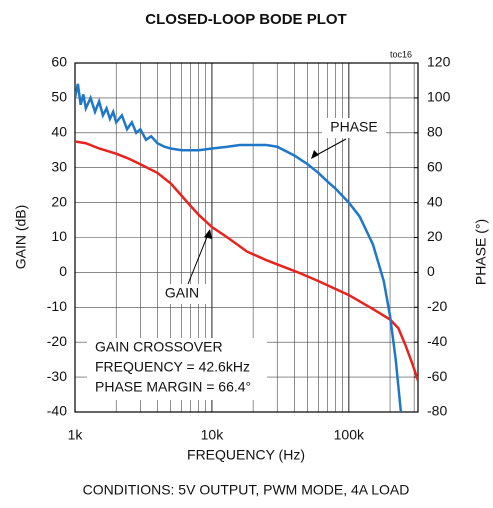  What do you see at coordinates (401, 54) in the screenshot?
I see `annotation: toc16` at bounding box center [401, 54].